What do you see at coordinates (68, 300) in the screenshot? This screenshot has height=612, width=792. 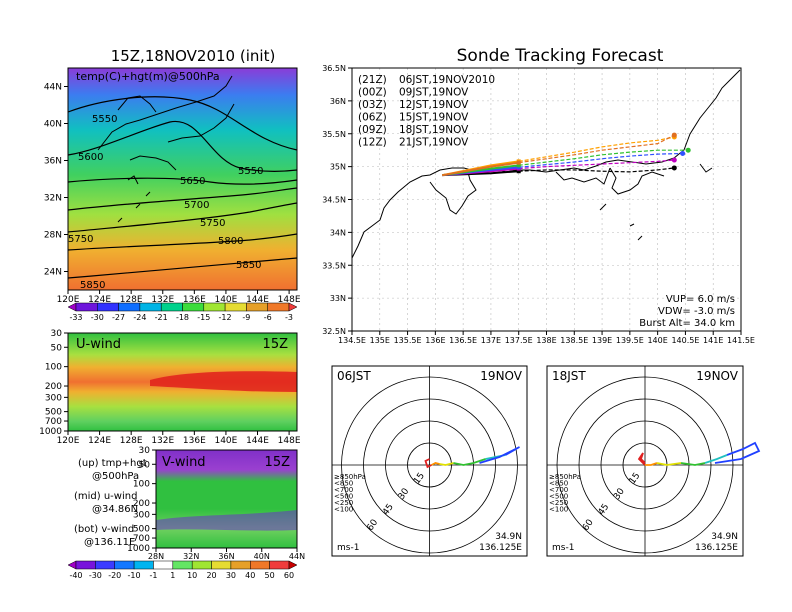 I see `x-tick-label: 120E` at bounding box center [68, 300].